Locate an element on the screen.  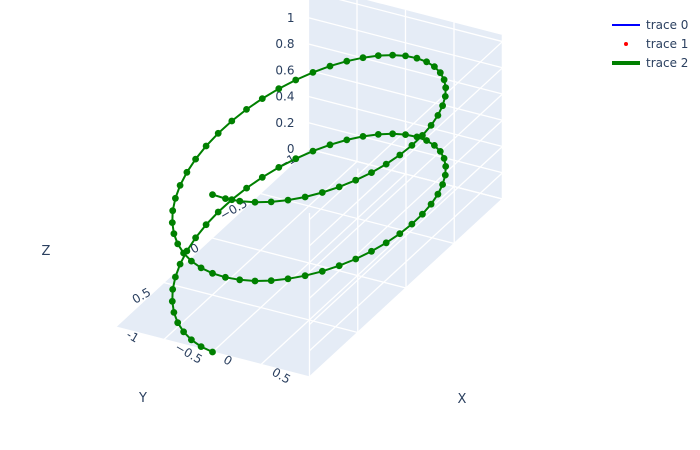
legend-item: trace 0 is located at coordinates (650, 25).